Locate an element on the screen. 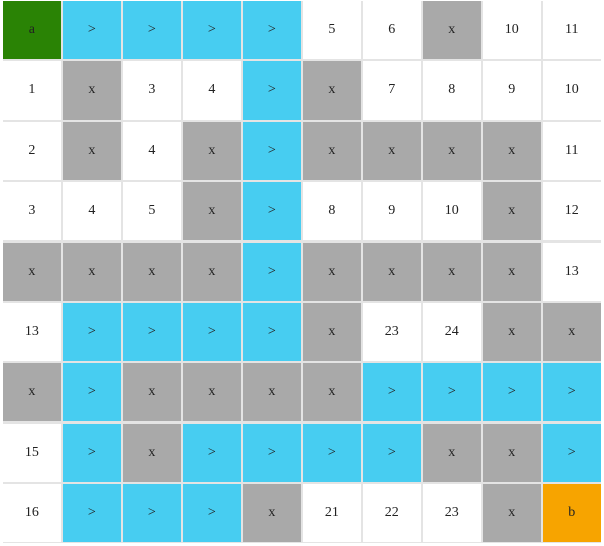  empty-cell: 12 is located at coordinates (571, 211).